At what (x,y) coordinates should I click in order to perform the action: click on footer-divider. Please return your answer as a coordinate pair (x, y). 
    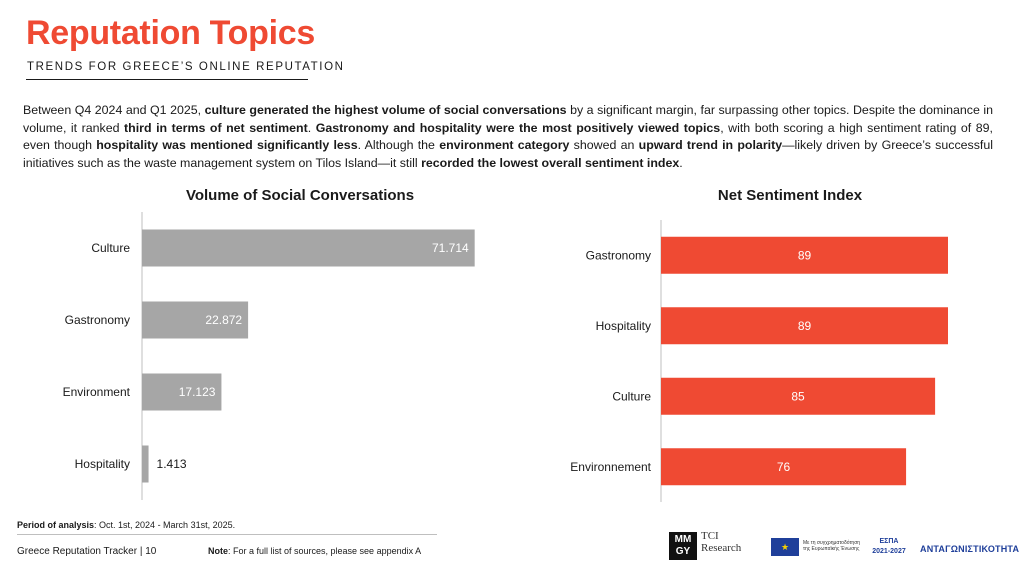
    Looking at the image, I should click on (227, 534).